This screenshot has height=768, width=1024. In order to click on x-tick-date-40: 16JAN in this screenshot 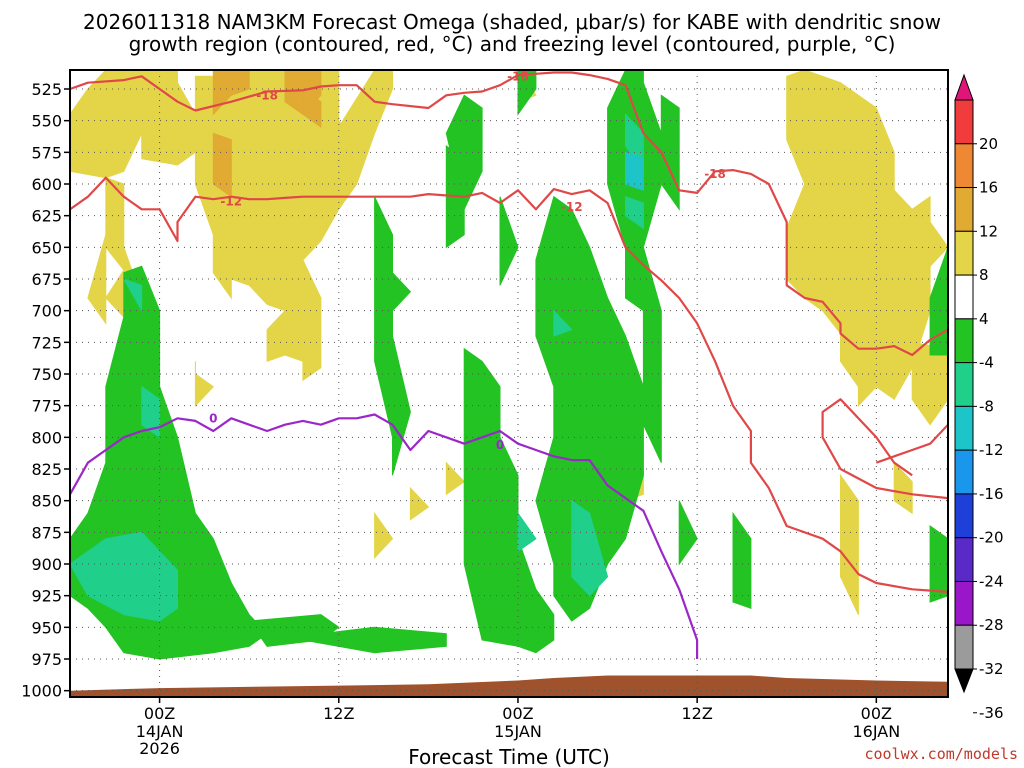, I will do `click(876, 731)`.